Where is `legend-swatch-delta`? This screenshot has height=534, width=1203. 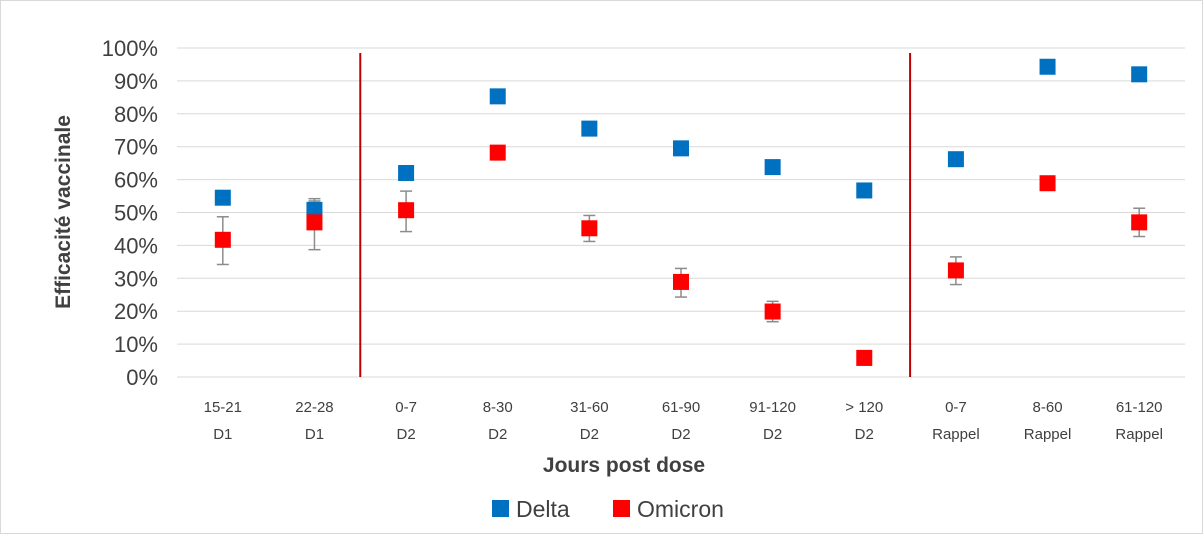
legend-swatch-delta is located at coordinates (500, 508).